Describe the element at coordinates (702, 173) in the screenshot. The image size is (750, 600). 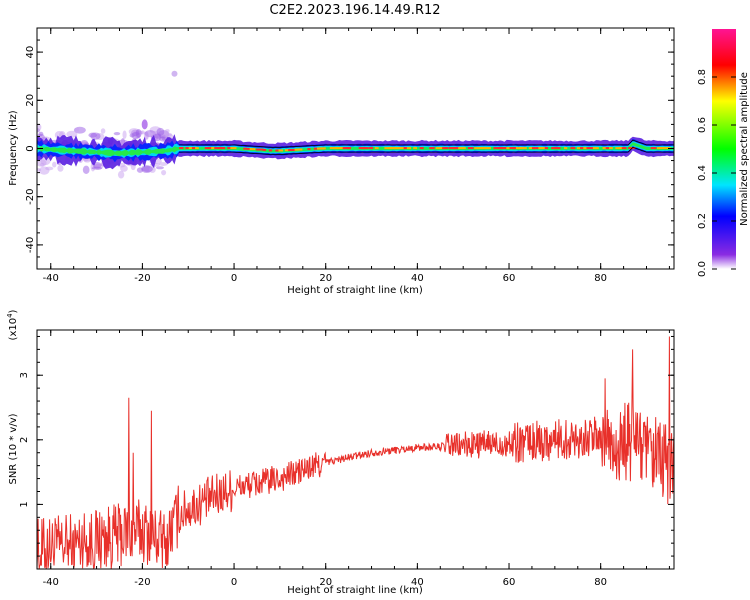
I see `colorbar-tick-label: 0.4` at that location.